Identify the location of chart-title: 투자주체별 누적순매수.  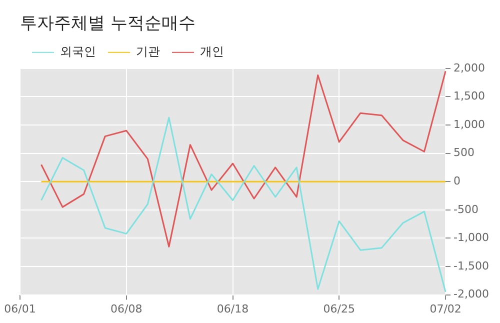
(108, 24).